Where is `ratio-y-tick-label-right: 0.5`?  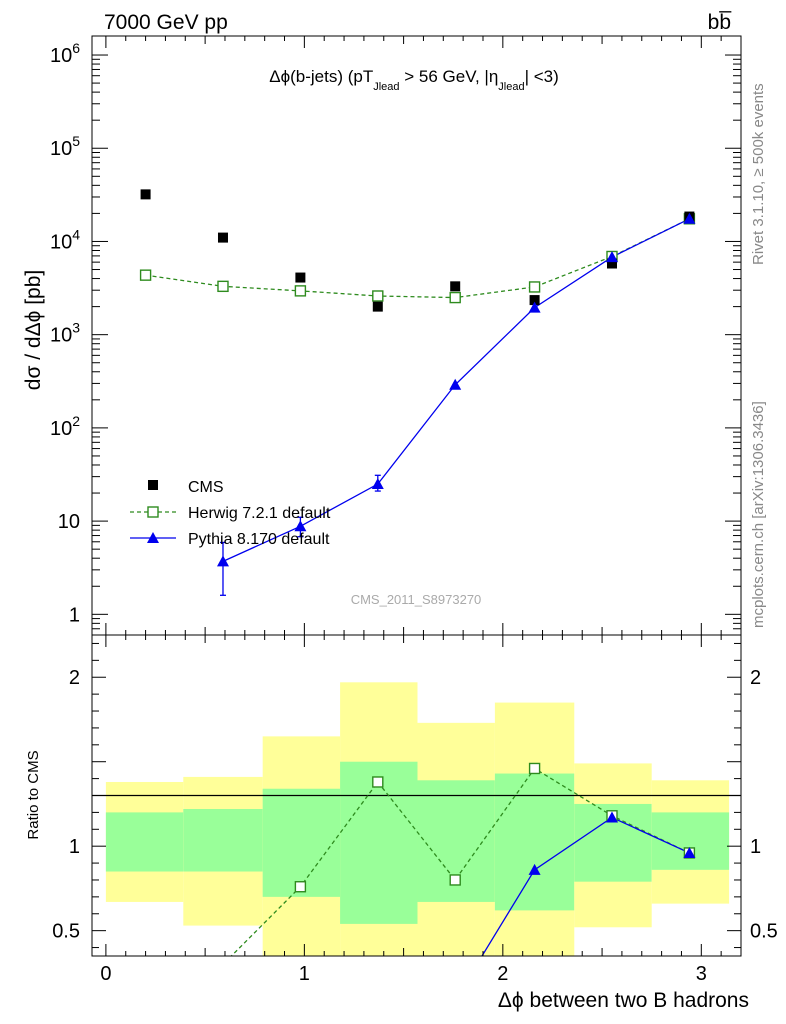
ratio-y-tick-label-right: 0.5 is located at coordinates (764, 932).